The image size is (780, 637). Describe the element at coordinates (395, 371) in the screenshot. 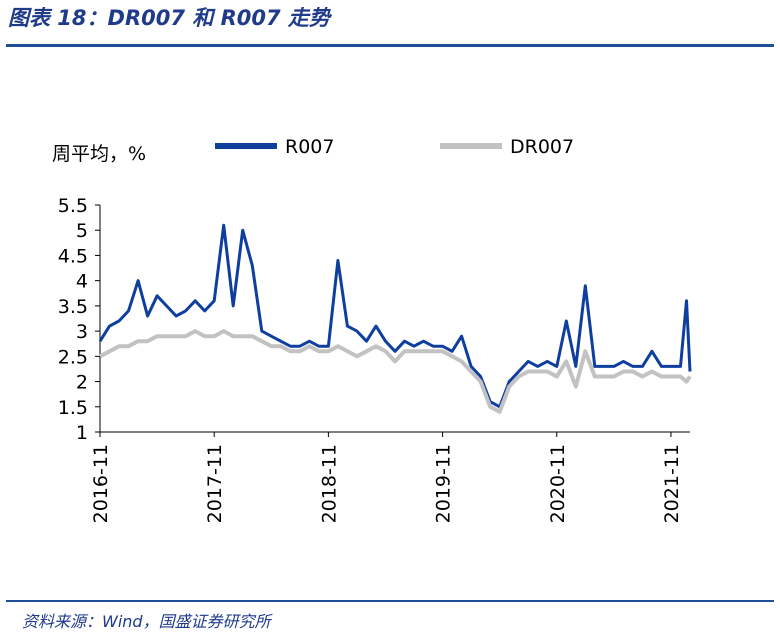

I see `series-line-dr007` at that location.